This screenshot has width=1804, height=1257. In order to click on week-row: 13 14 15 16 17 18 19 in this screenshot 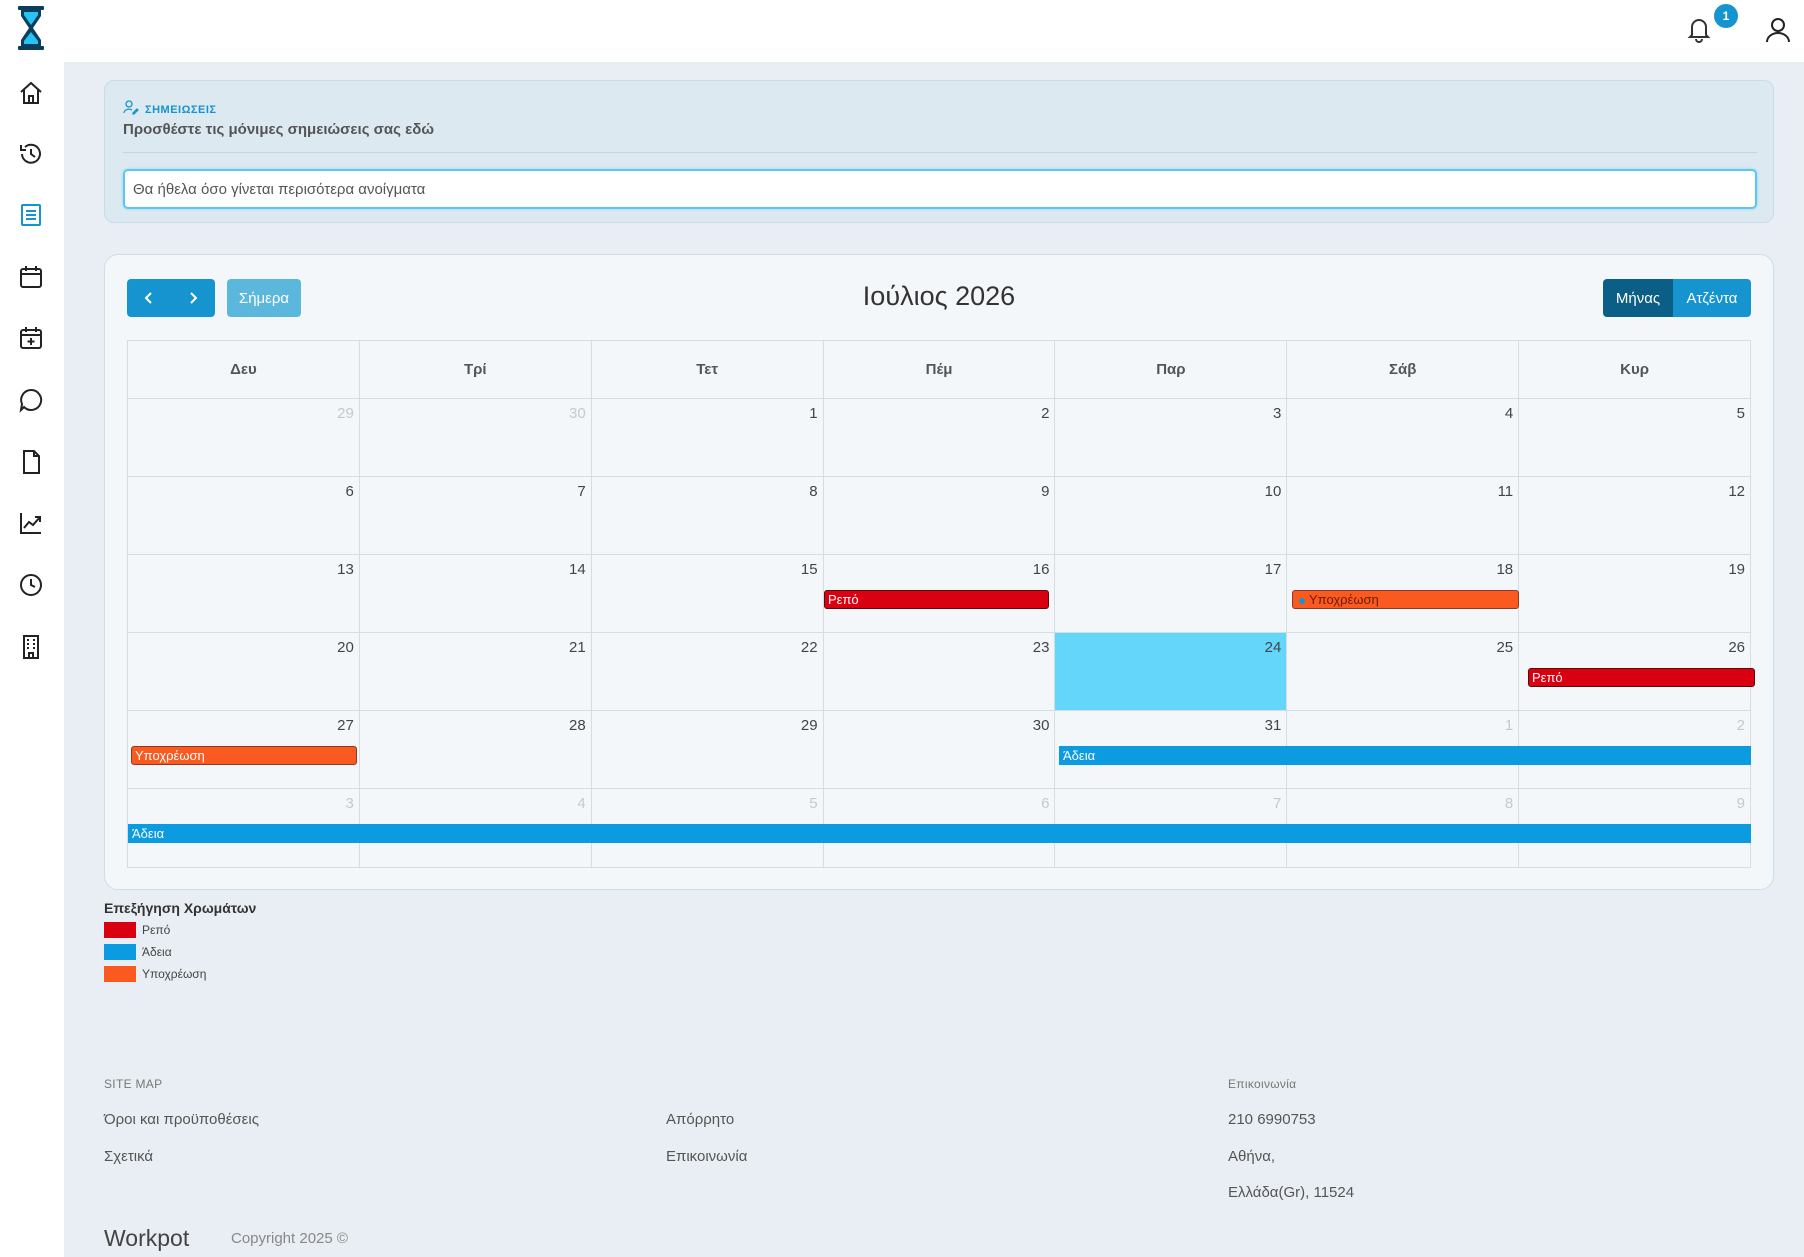, I will do `click(939, 594)`.